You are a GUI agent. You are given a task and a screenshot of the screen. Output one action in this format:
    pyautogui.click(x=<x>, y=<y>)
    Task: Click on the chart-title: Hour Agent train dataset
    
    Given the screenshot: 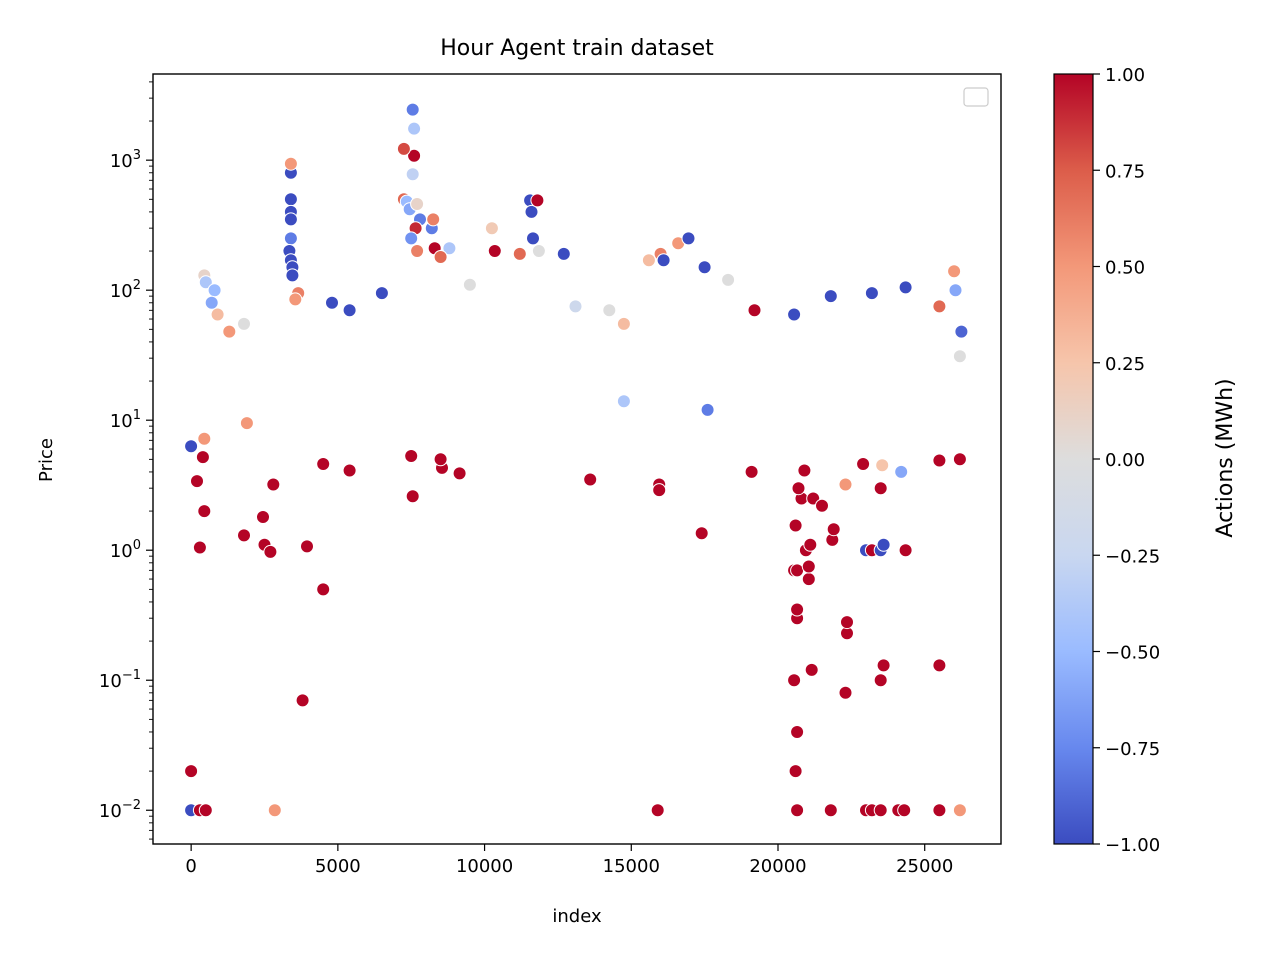 What is the action you would take?
    pyautogui.click(x=577, y=48)
    